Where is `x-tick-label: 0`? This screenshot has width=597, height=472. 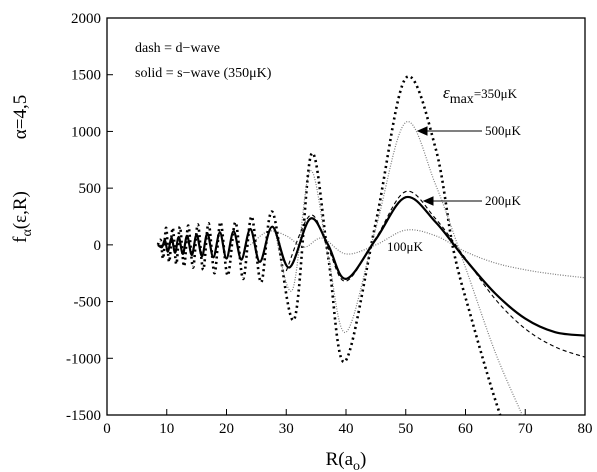
x-tick-label: 0 is located at coordinates (107, 429).